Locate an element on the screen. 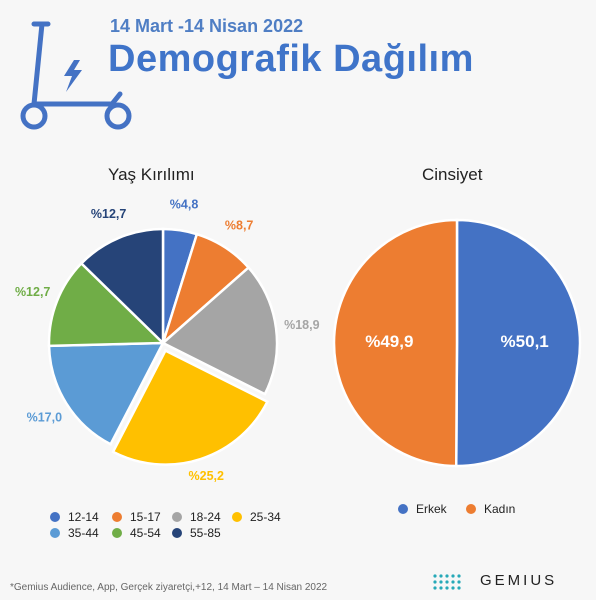 This screenshot has height=600, width=596. brand-name: GEMIUS is located at coordinates (519, 580).